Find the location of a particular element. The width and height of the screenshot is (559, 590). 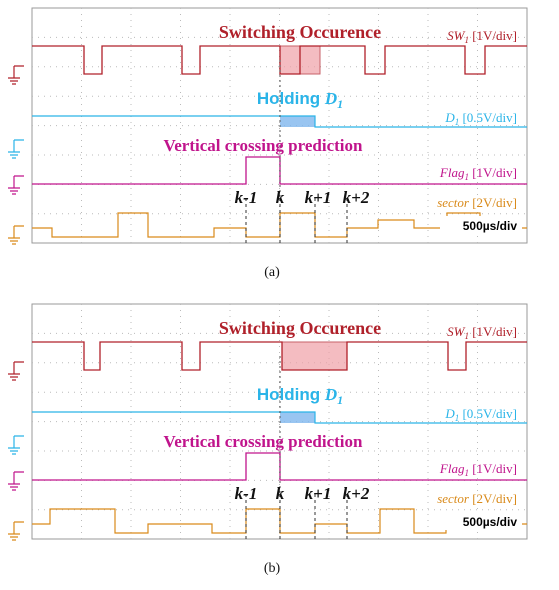

switching-shade is located at coordinates (314, 356).